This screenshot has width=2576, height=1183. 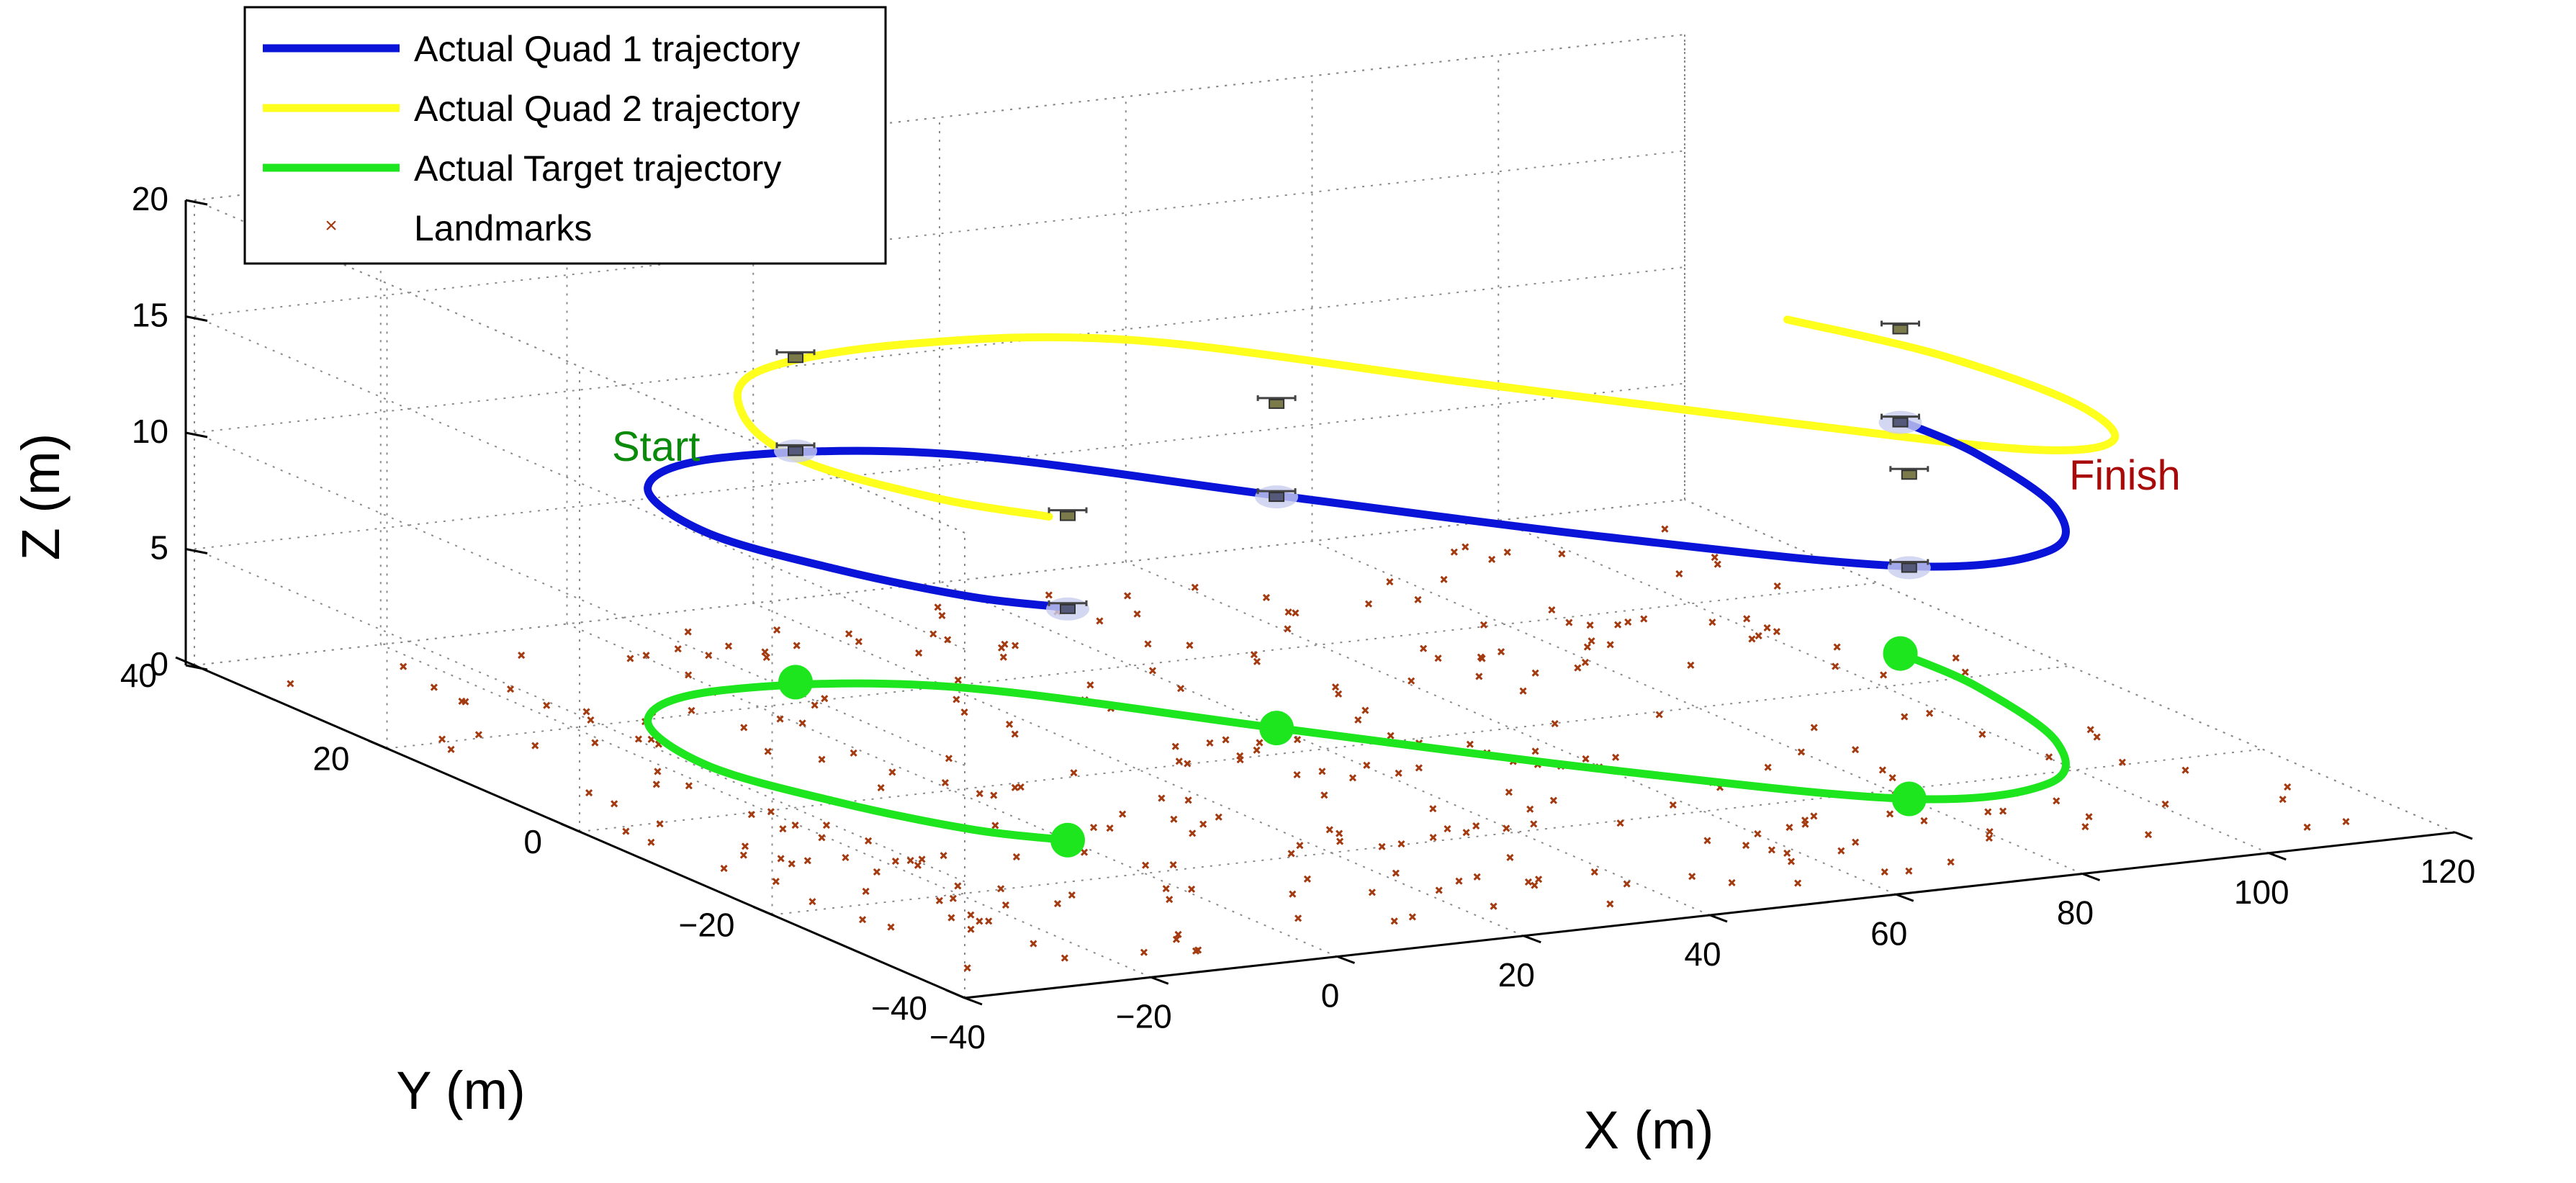 What do you see at coordinates (331, 226) in the screenshot?
I see `legend-swatch-landmarks: ×` at bounding box center [331, 226].